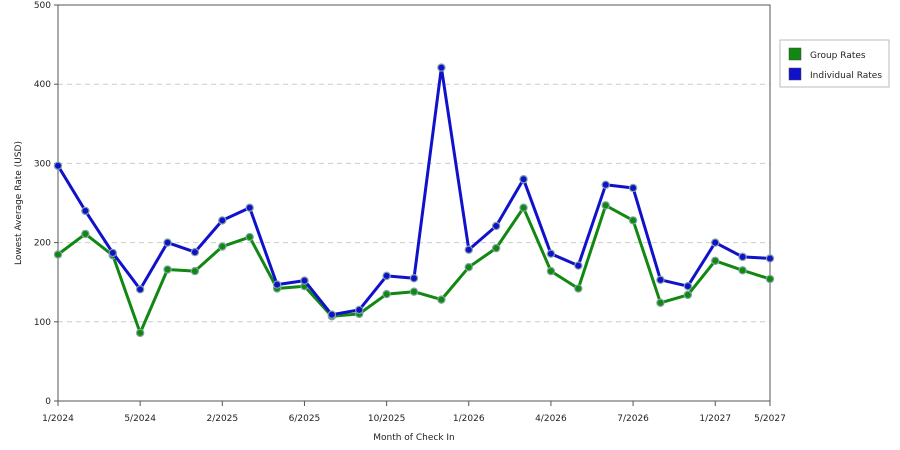 The width and height of the screenshot is (900, 450). Describe the element at coordinates (633, 419) in the screenshot. I see `x-tick-label: 7/2026` at that location.